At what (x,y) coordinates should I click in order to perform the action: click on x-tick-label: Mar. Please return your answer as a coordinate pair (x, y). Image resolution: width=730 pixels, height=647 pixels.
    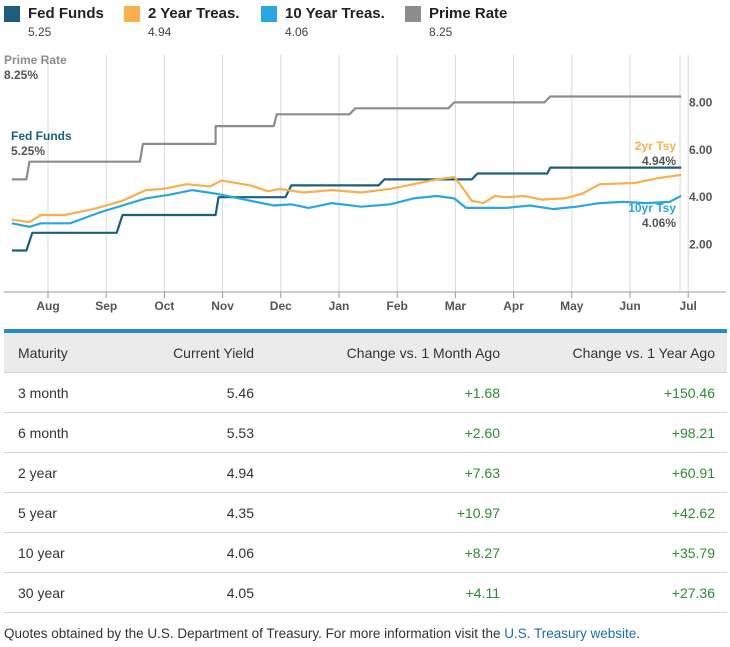
    Looking at the image, I should click on (456, 306).